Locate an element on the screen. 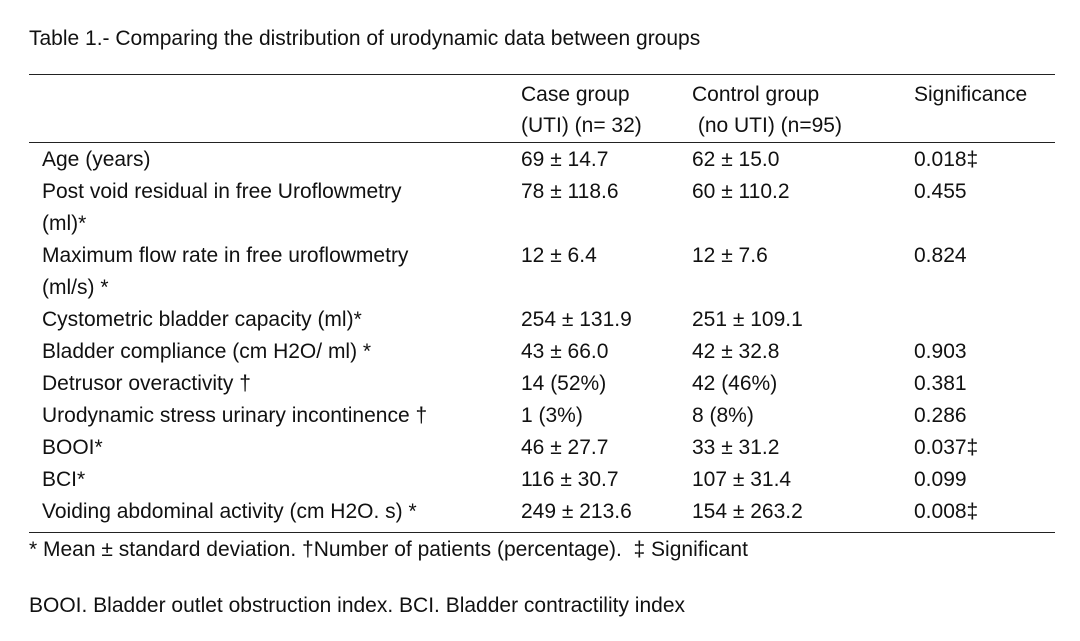 The height and width of the screenshot is (641, 1080). row-5-case-value: 14 (52%) is located at coordinates (564, 383).